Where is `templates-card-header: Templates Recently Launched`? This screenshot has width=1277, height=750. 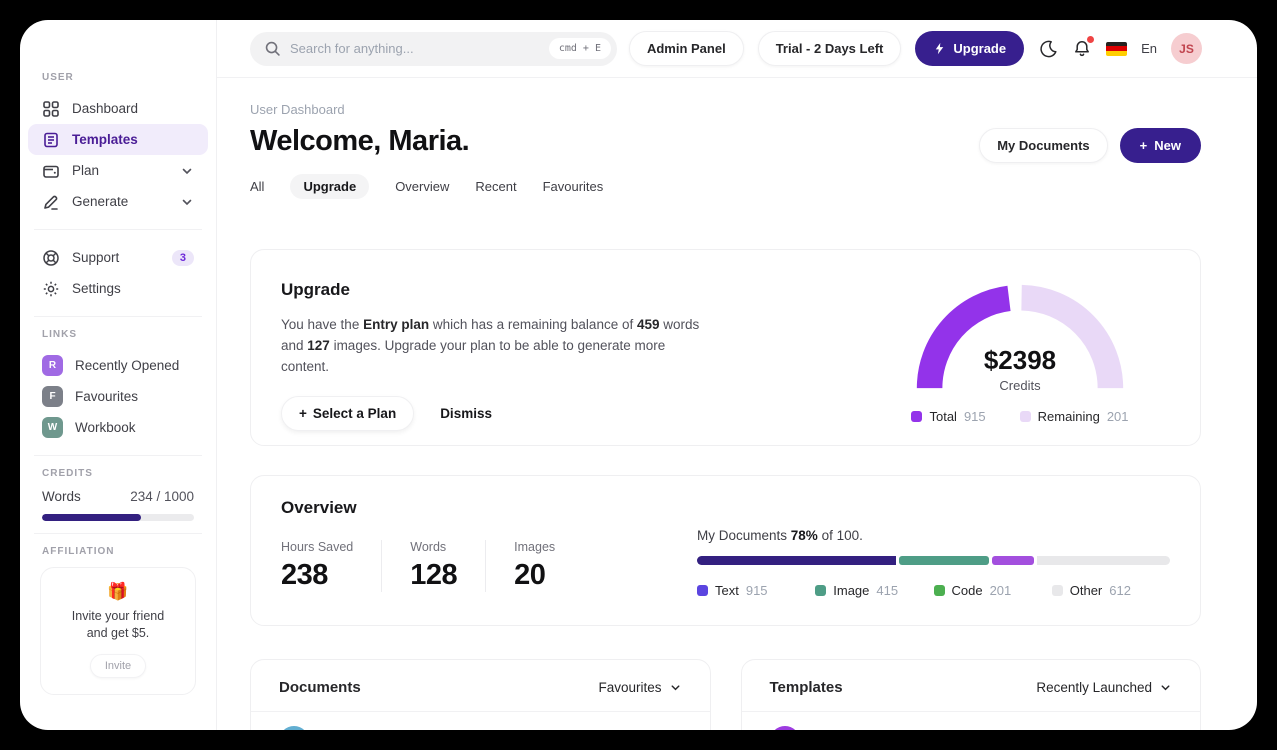
templates-card-header: Templates Recently Launched is located at coordinates (970, 686).